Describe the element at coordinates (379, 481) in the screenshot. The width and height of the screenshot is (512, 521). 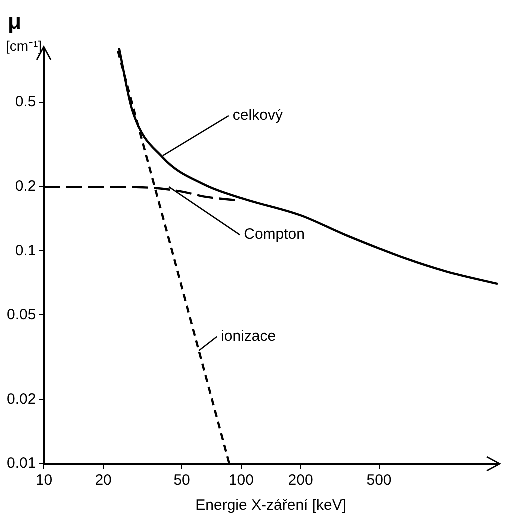
I see `x-tick-label: 500` at that location.